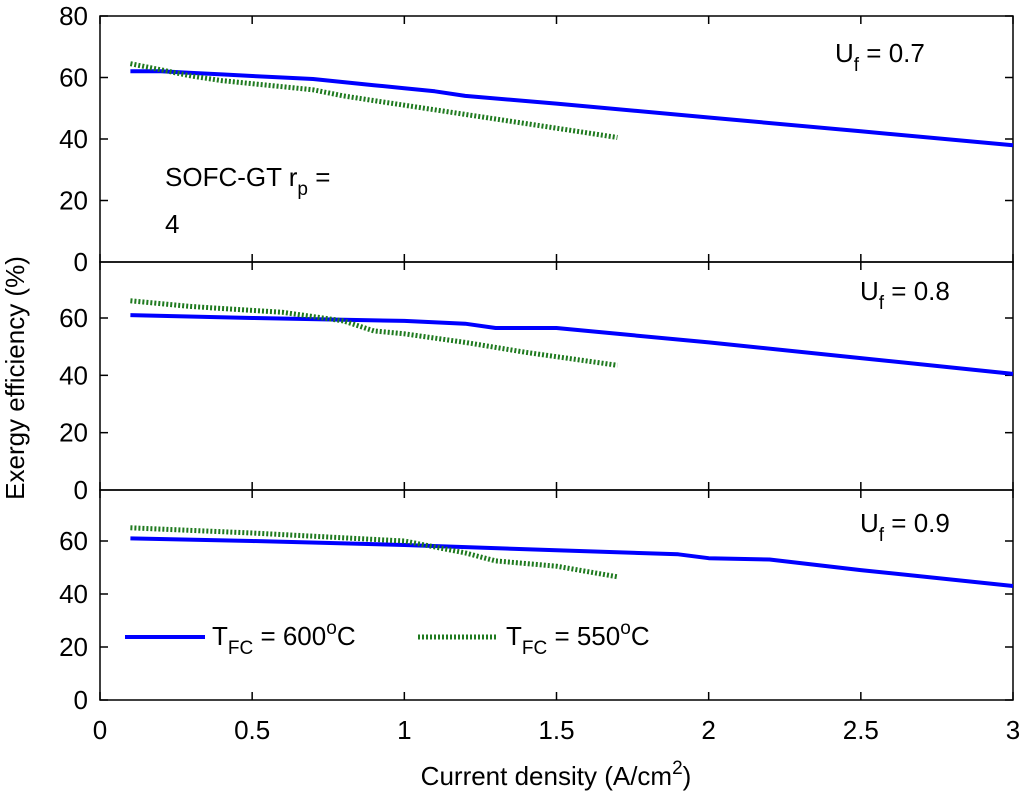 This screenshot has height=799, width=1024. I want to click on x-tick-label-1: 1, so click(404, 730).